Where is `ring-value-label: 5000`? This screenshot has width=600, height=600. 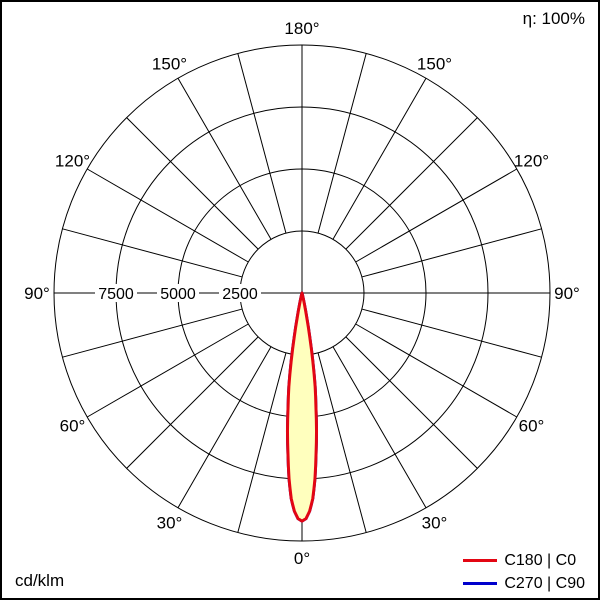 ring-value-label: 5000 is located at coordinates (178, 294).